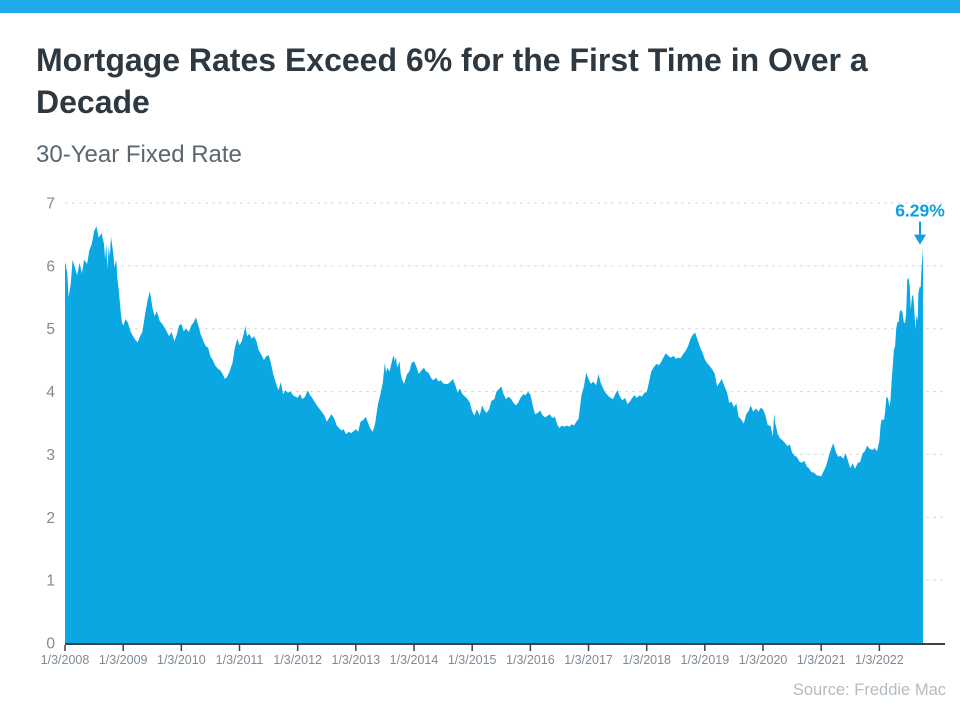 The width and height of the screenshot is (960, 720). Describe the element at coordinates (821, 660) in the screenshot. I see `x-axis-label: 1/3/2021` at that location.